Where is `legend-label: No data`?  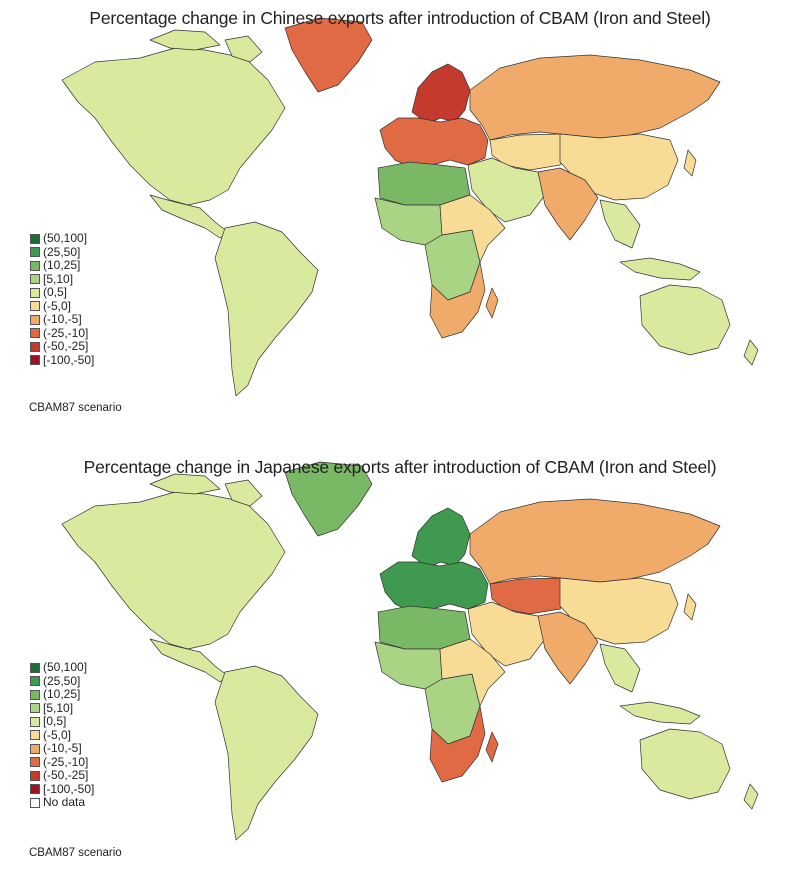 legend-label: No data is located at coordinates (64, 802).